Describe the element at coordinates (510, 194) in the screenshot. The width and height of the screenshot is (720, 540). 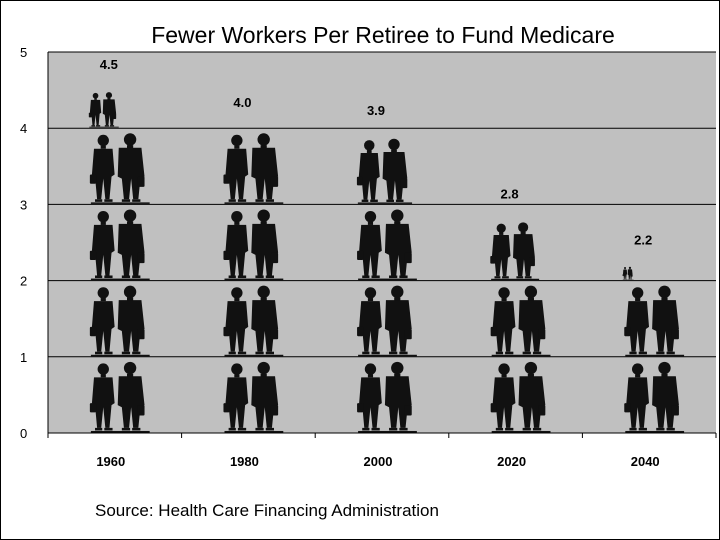
I see `value-label-2020: 2.8` at that location.